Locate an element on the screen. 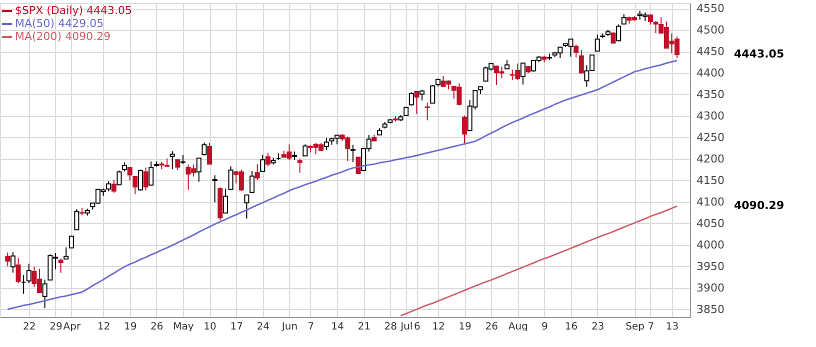 The height and width of the screenshot is (347, 816). y-tick-label: 3950 is located at coordinates (710, 266).